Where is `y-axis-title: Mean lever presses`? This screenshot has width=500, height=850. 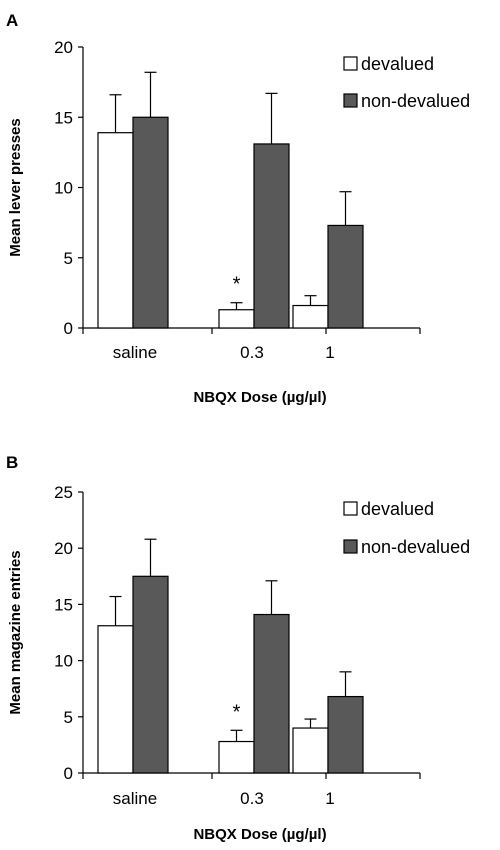 y-axis-title: Mean lever presses is located at coordinates (15, 187).